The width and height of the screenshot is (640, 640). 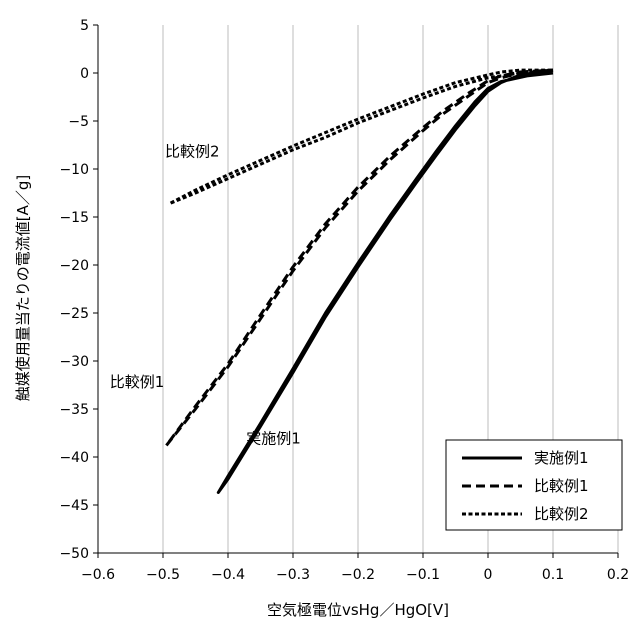 What do you see at coordinates (561, 458) in the screenshot?
I see `legend-label: 実施例1` at bounding box center [561, 458].